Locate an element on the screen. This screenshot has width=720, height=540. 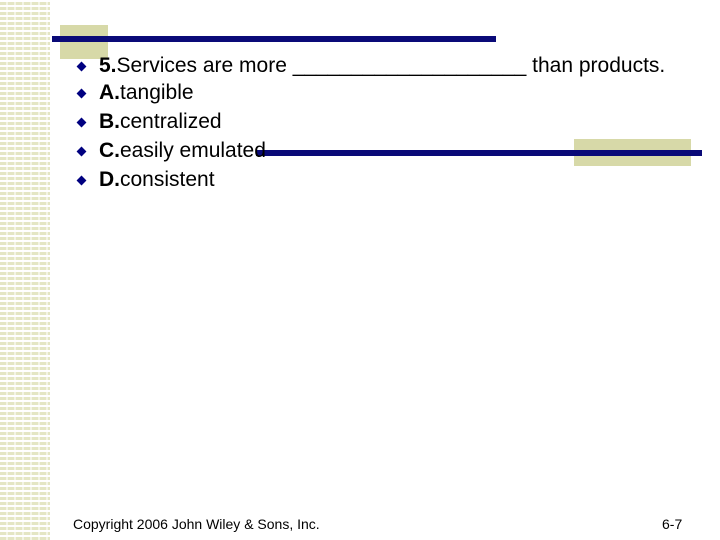
option-letter: D. is located at coordinates (109, 179).